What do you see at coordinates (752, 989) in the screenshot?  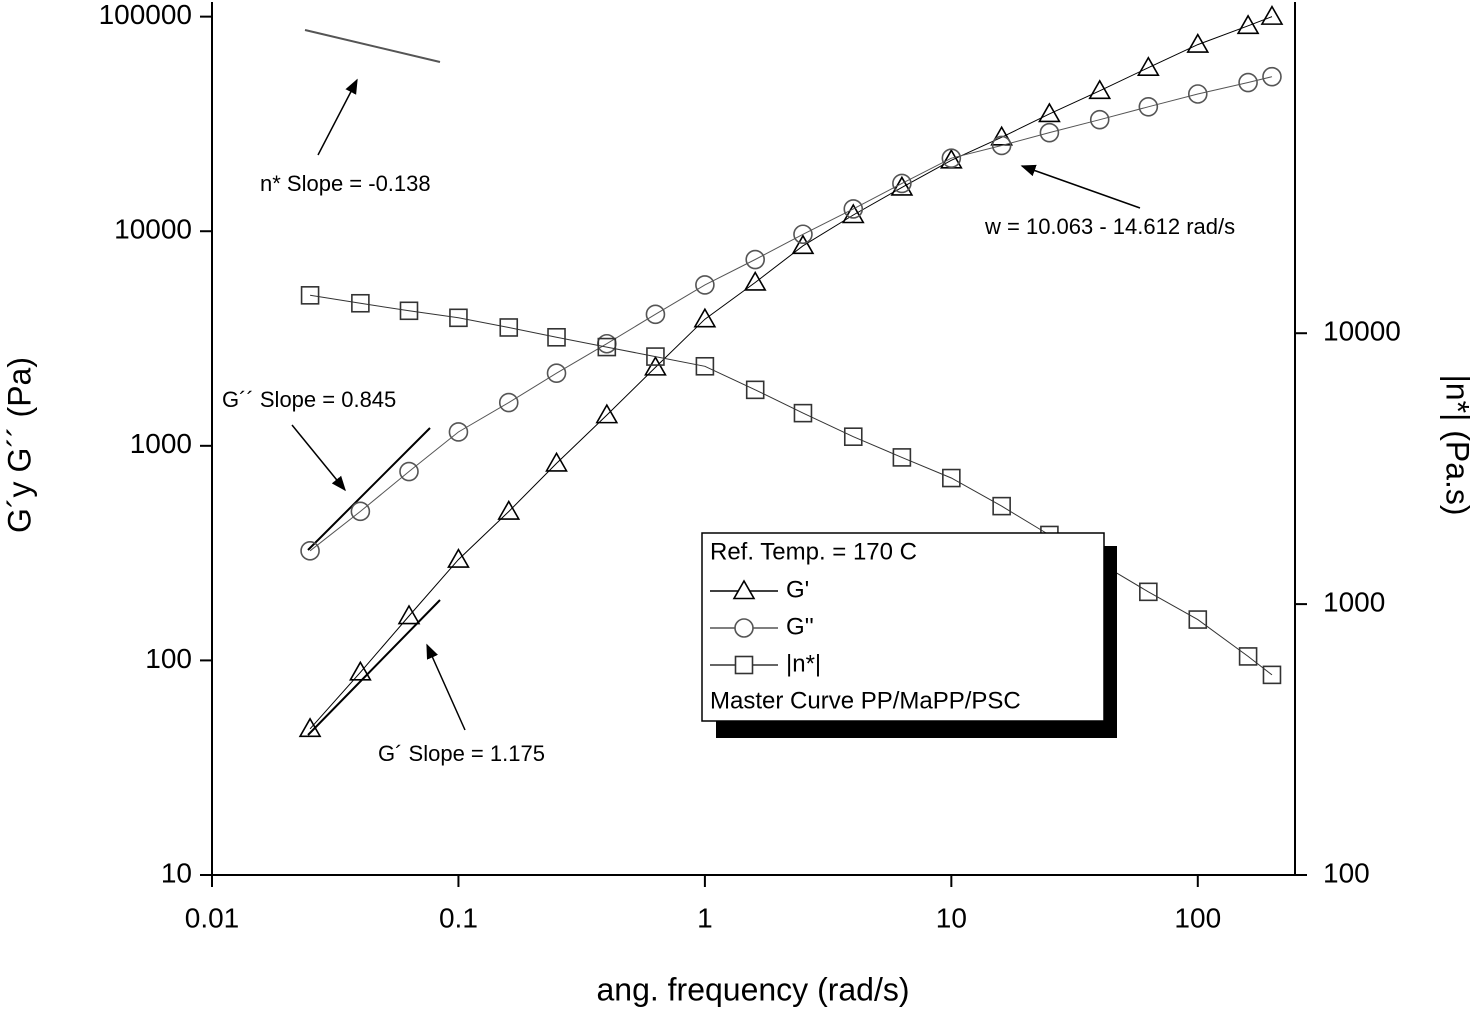 I see `x-axis-label: ang. frequency (rad/s)` at bounding box center [752, 989].